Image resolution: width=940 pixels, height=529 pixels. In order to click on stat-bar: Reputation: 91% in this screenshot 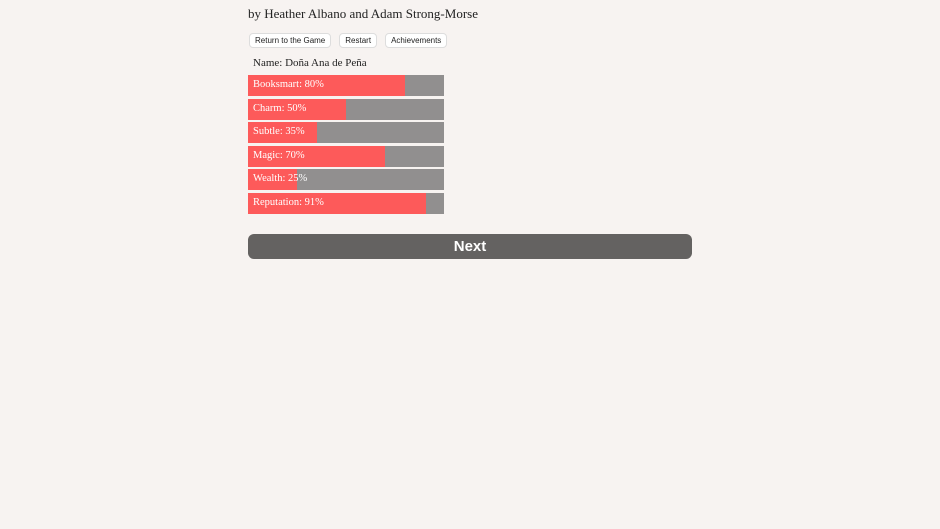, I will do `click(346, 203)`.